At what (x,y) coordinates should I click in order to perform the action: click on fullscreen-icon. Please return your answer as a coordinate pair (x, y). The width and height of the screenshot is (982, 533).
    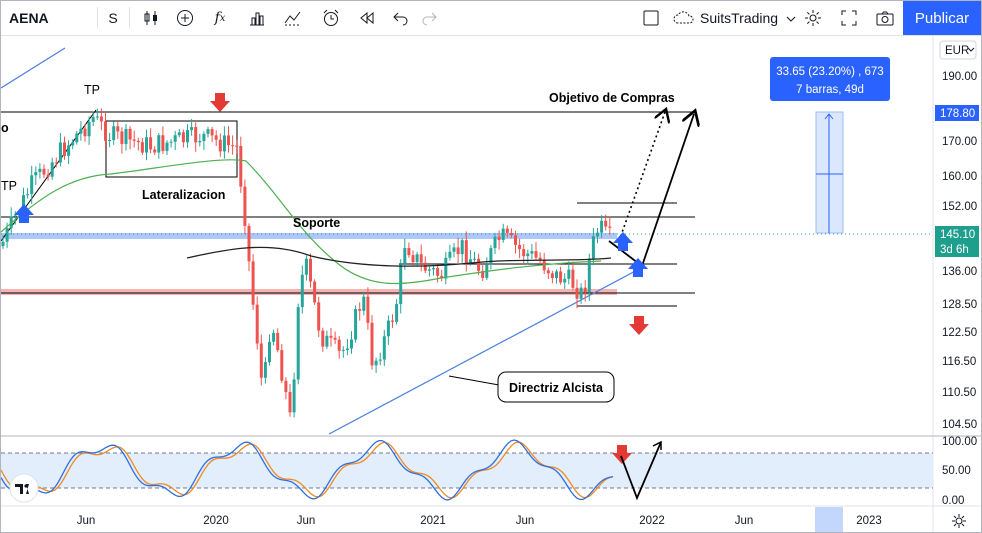
    Looking at the image, I should click on (849, 18).